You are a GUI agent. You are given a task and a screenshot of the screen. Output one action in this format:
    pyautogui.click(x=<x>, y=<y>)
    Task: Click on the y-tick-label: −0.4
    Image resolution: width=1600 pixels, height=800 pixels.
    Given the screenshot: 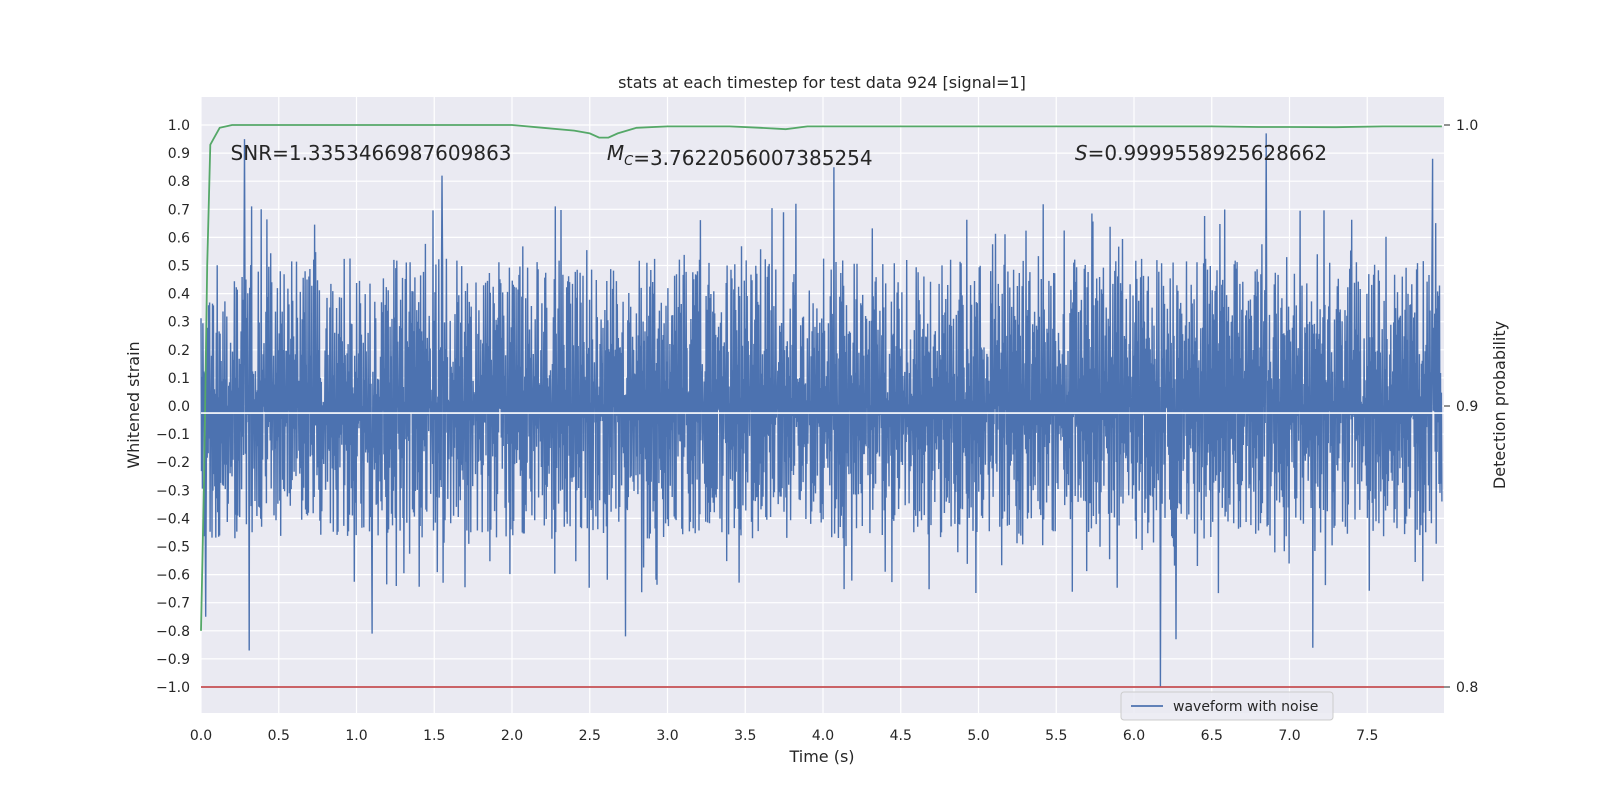 What is the action you would take?
    pyautogui.click(x=173, y=519)
    